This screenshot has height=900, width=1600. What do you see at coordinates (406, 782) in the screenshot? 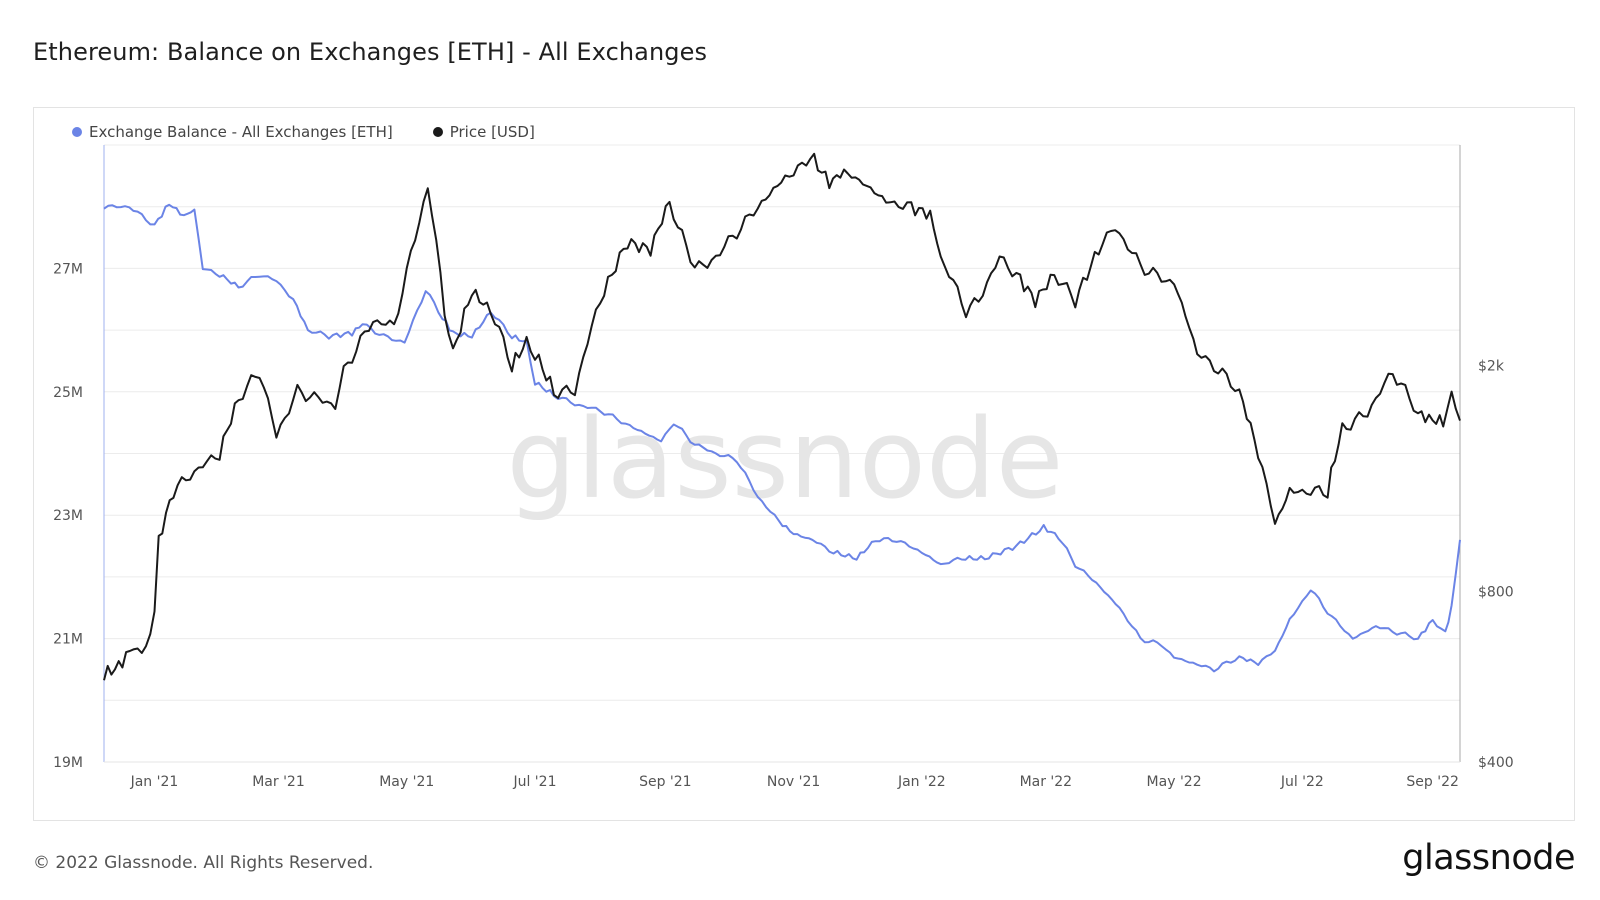
I see `x-tick-label: May '21` at bounding box center [406, 782].